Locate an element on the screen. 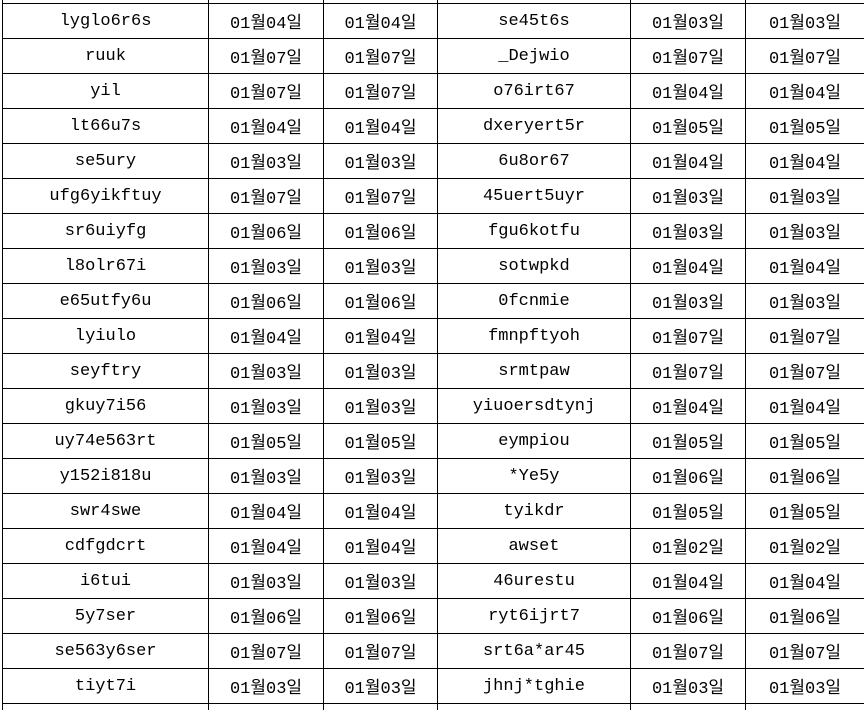 Image resolution: width=864 pixels, height=710 pixels. name-cell: sotwpkd is located at coordinates (534, 266).